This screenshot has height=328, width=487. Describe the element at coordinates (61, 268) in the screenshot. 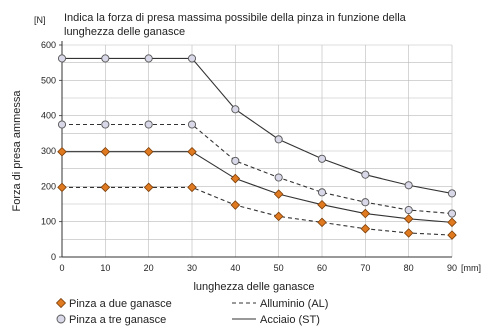

I see `x-tick-label: 0` at that location.